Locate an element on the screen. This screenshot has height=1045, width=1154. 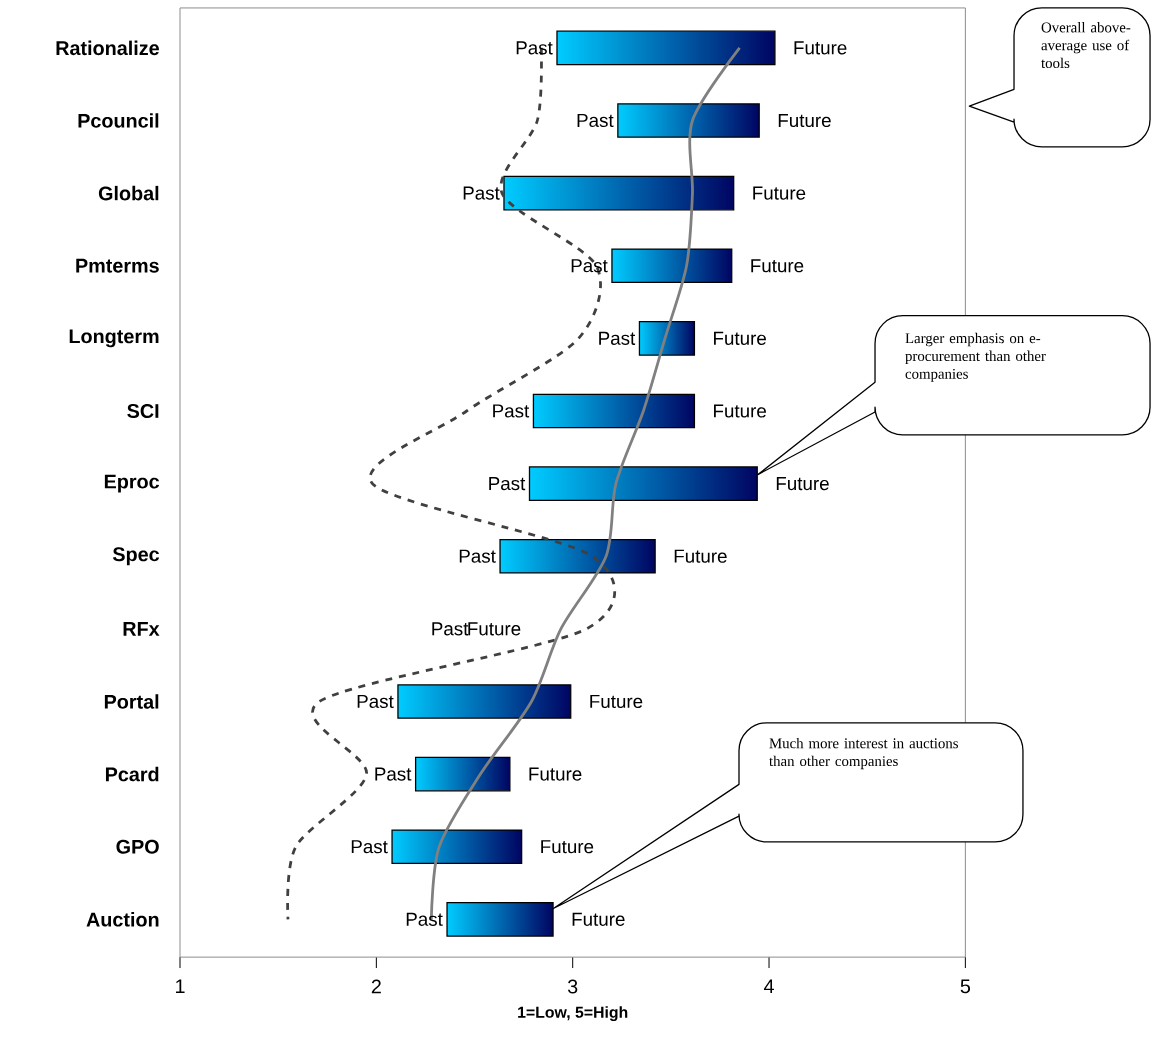
x-tick-label: 4 is located at coordinates (768, 986).